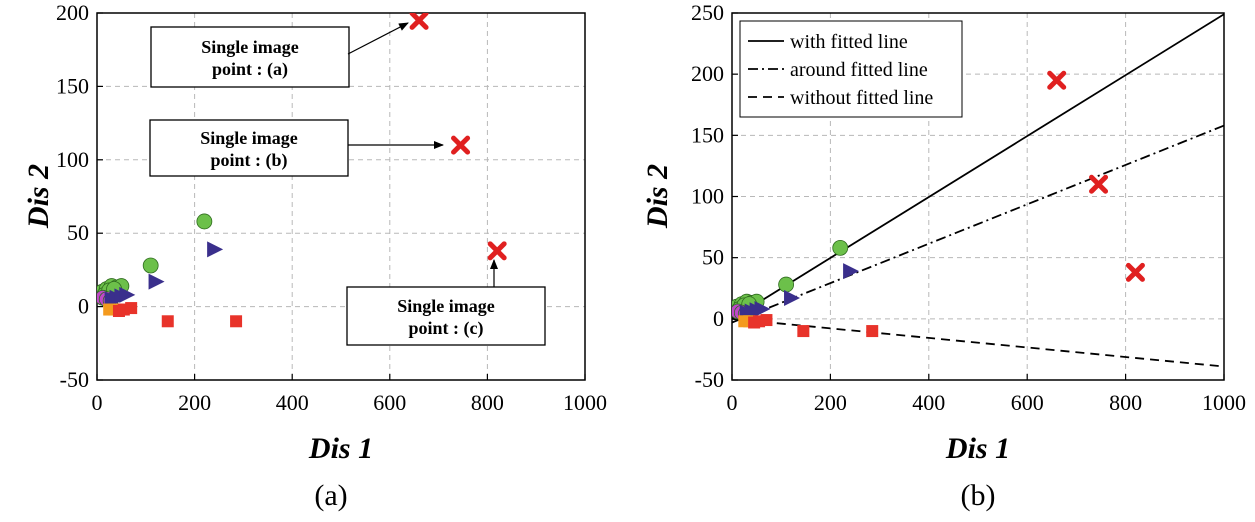  What do you see at coordinates (978, 342) in the screenshot?
I see `without-fitted-line-line` at bounding box center [978, 342].